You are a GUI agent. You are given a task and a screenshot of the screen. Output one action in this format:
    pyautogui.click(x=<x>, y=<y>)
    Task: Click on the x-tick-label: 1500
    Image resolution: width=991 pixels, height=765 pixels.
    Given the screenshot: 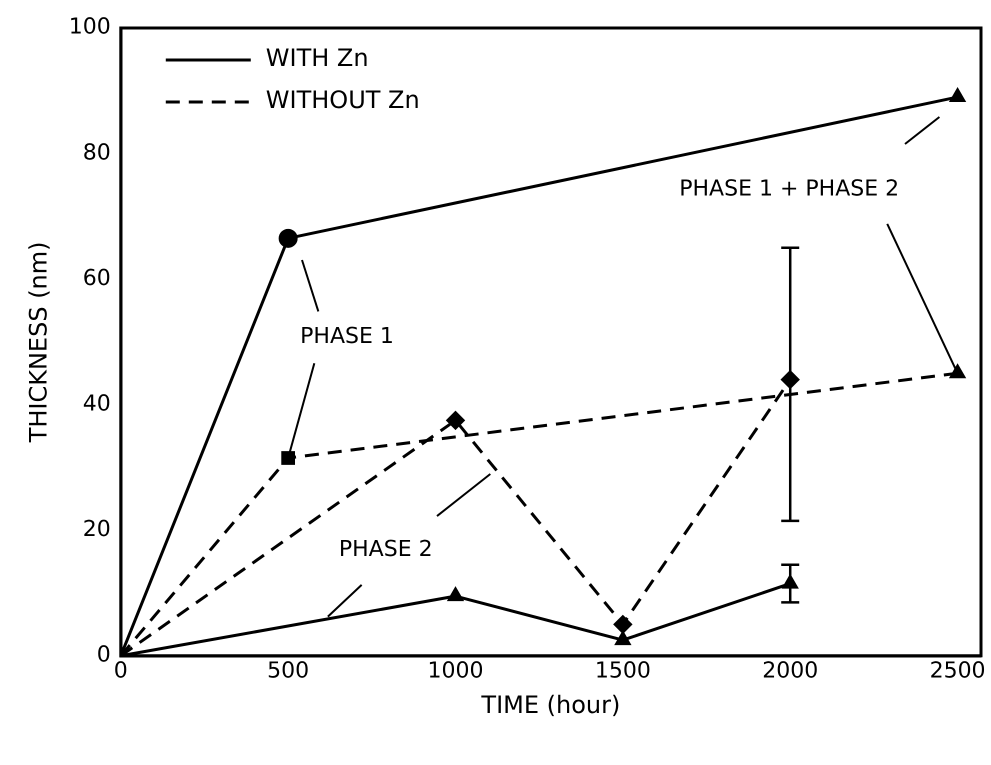 What is the action you would take?
    pyautogui.click(x=622, y=671)
    